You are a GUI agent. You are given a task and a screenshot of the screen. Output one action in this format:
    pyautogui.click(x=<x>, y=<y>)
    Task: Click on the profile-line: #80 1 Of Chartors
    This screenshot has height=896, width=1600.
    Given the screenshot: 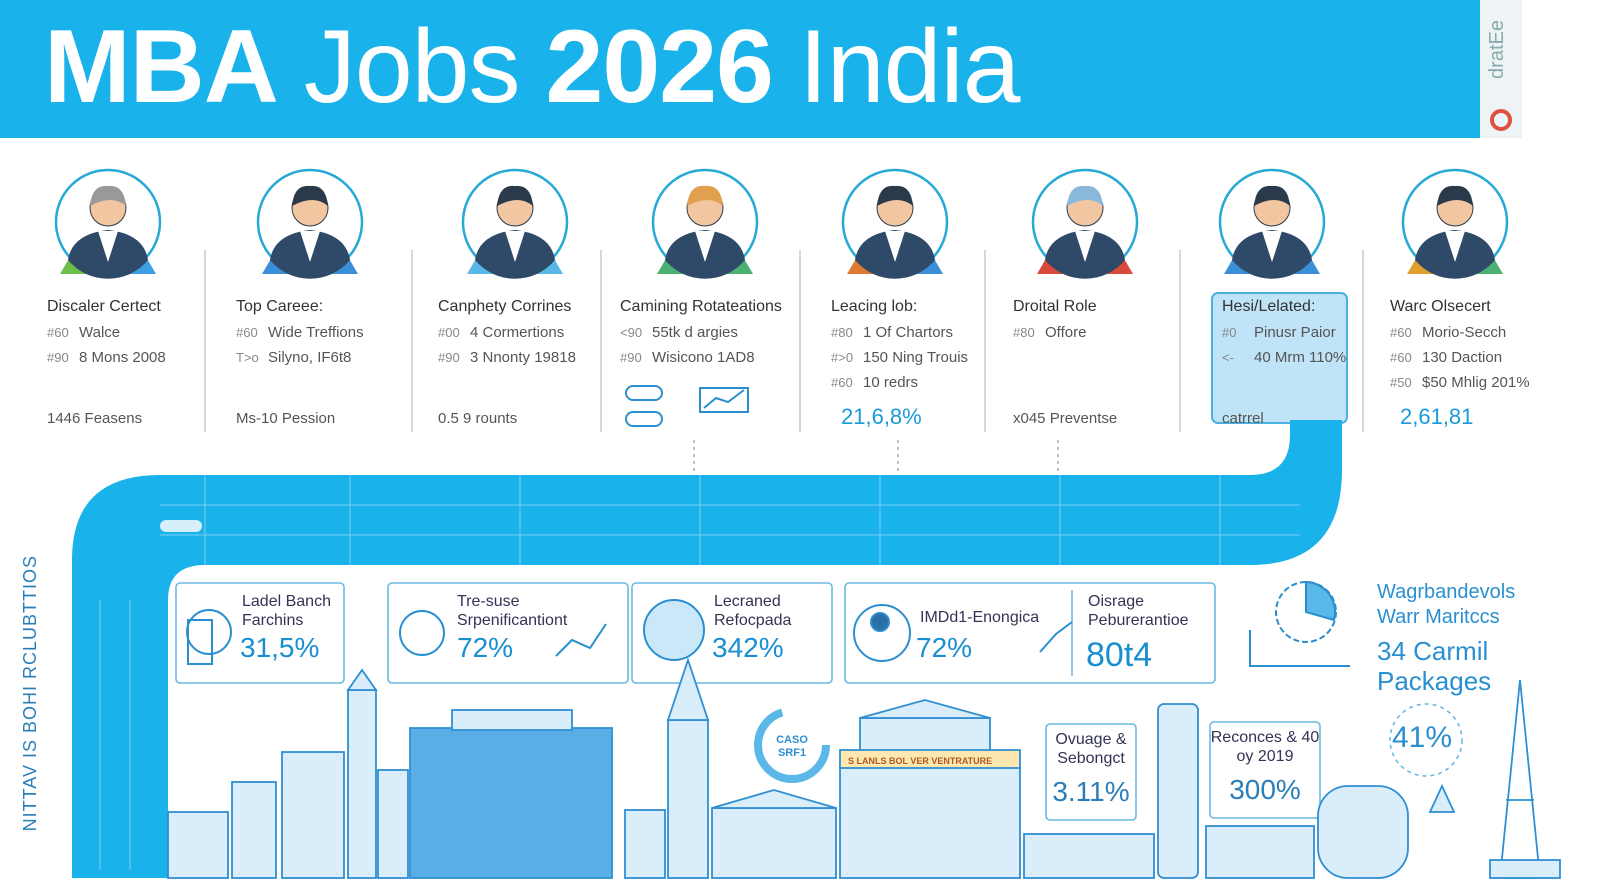 What is the action you would take?
    pyautogui.click(x=921, y=332)
    